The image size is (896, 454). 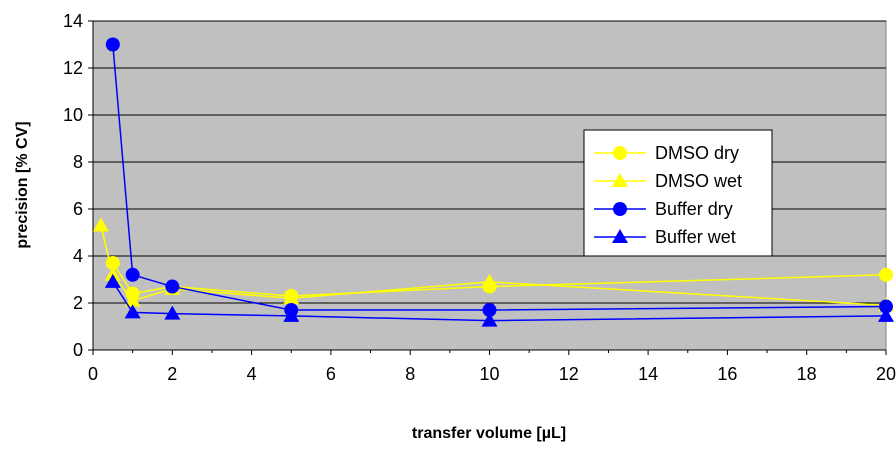 I want to click on x-axis-ticks: 0 2 4 6 8 10 12 14 16 18 20, so click(x=492, y=367).